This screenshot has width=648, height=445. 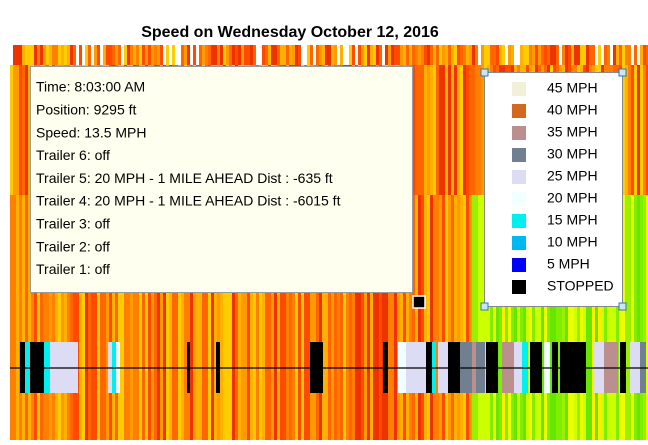 What do you see at coordinates (90, 87) in the screenshot?
I see `tooltip-line: Time: 8:03:00 AM` at bounding box center [90, 87].